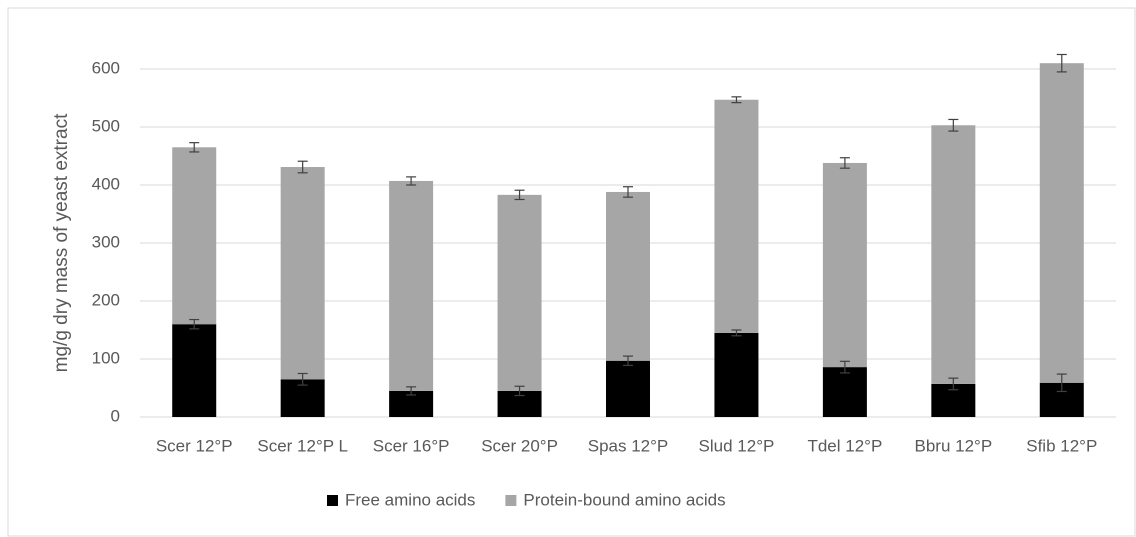 The width and height of the screenshot is (1136, 537). What do you see at coordinates (106, 357) in the screenshot?
I see `y-tick-label: 100` at bounding box center [106, 357].